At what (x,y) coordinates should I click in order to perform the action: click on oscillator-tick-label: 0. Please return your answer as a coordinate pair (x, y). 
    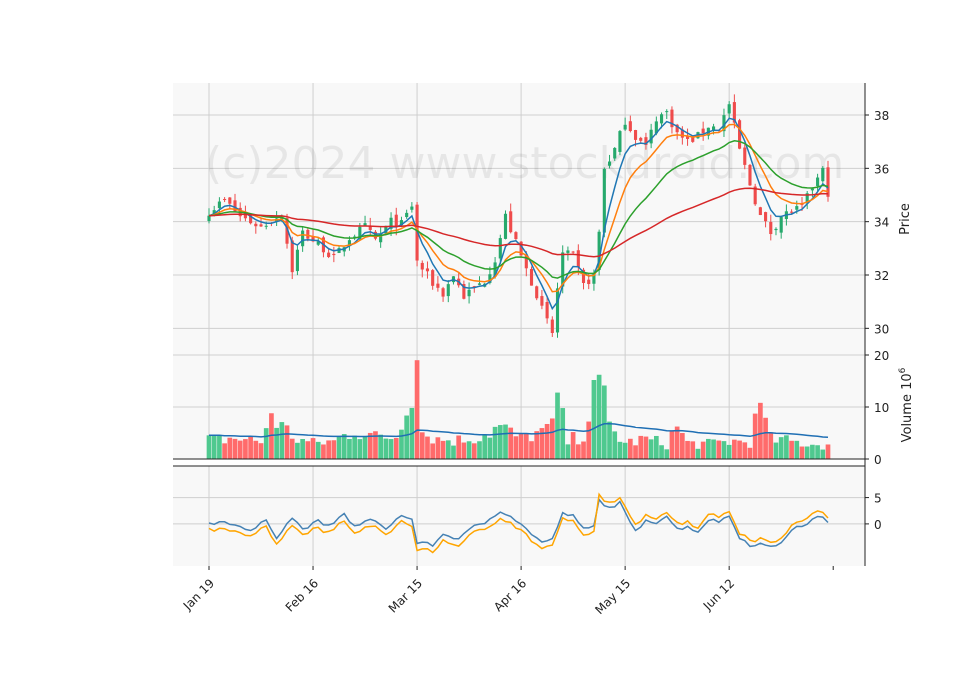
    Looking at the image, I should click on (878, 525).